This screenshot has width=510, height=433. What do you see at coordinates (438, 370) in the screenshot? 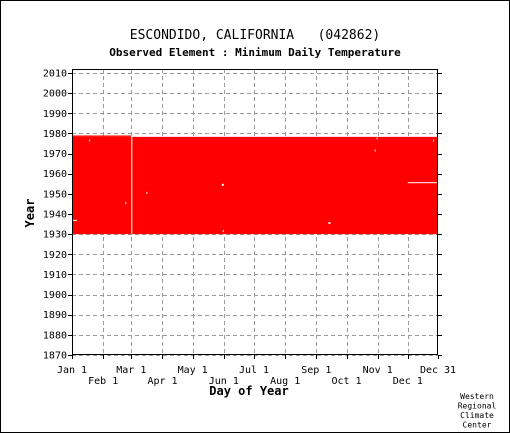
I see `x-tick-label: Dec 31` at bounding box center [438, 370].